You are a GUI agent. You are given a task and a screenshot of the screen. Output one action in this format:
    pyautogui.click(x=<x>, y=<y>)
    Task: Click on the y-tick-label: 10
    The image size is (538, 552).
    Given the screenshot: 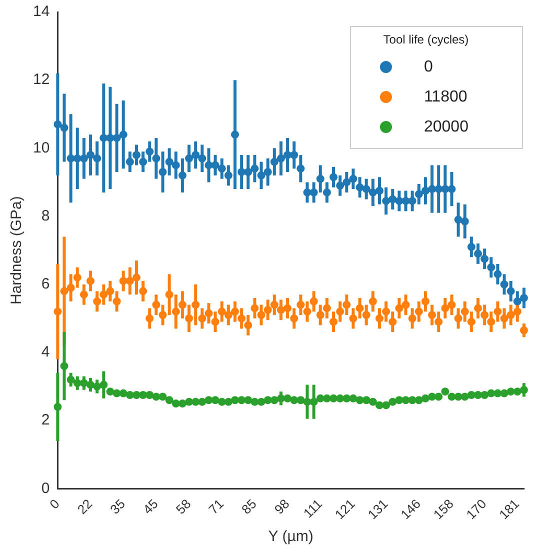 What is the action you would take?
    pyautogui.click(x=41, y=147)
    